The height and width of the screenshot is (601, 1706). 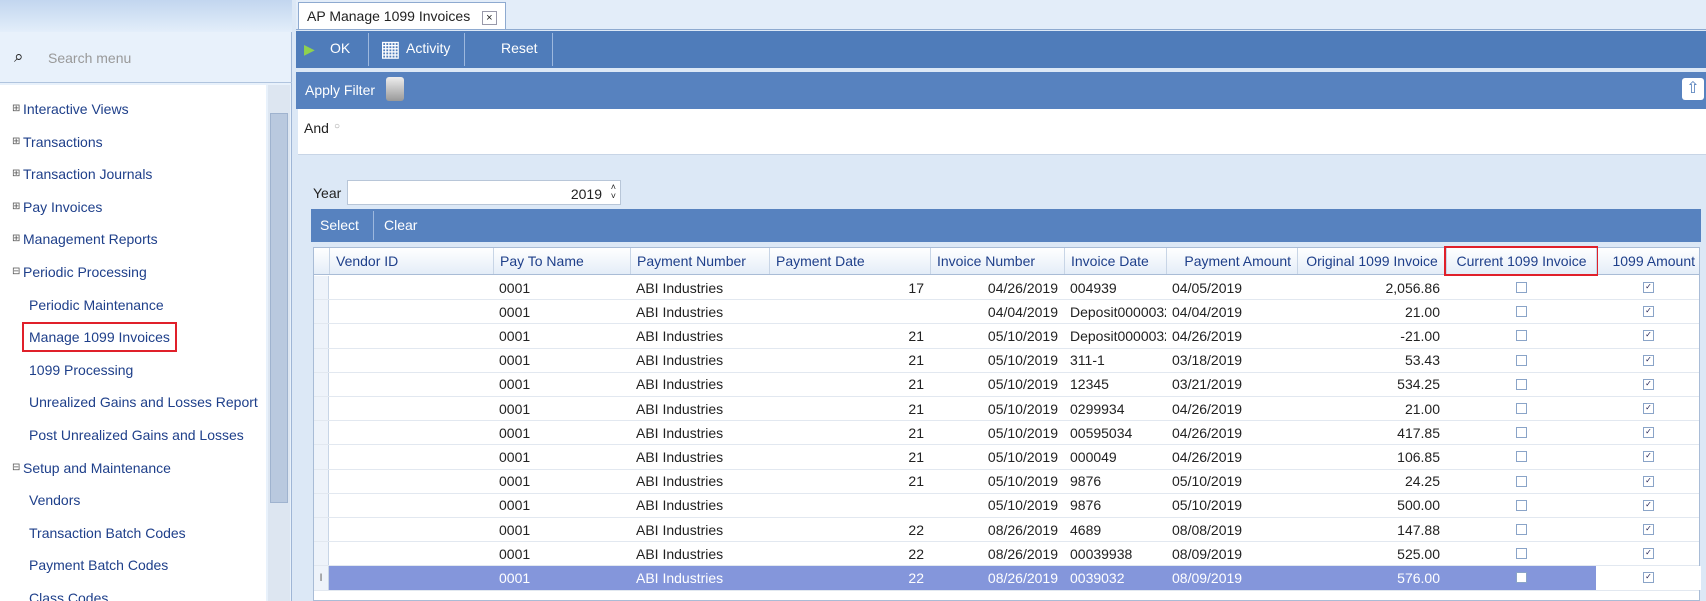 I want to click on menu-item: Management Reports, so click(x=90, y=239).